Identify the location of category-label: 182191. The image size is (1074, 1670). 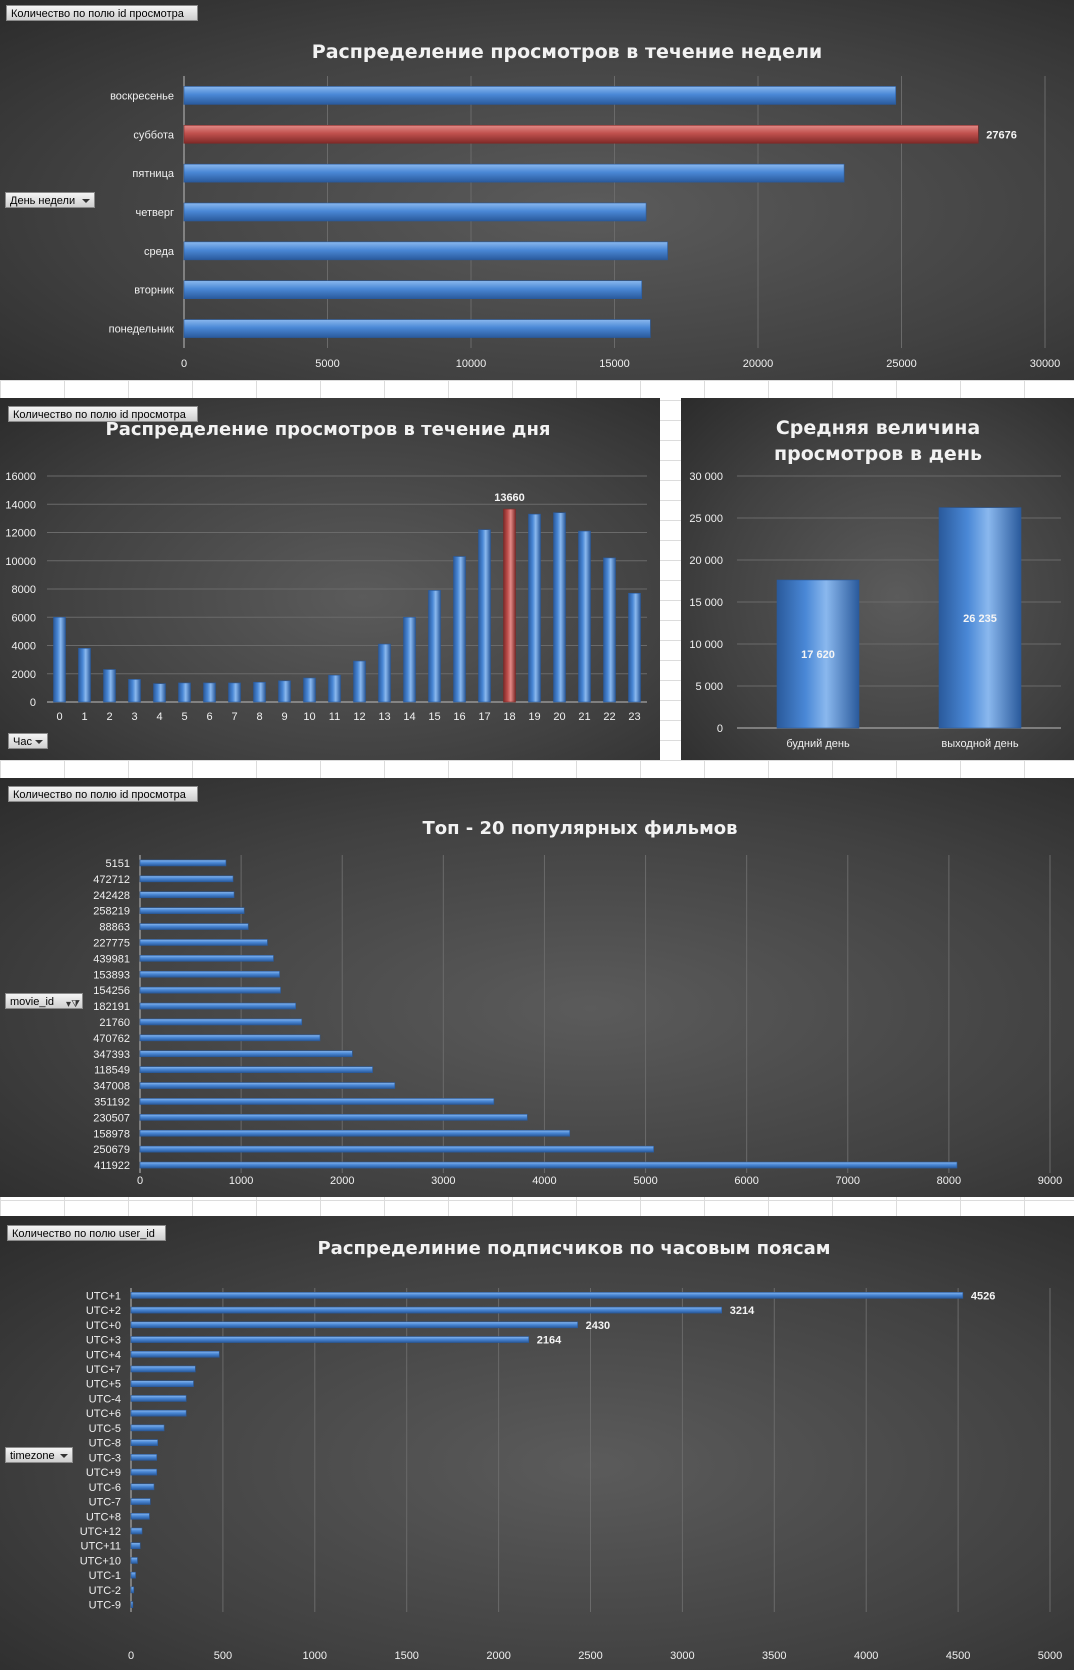
(111, 1007).